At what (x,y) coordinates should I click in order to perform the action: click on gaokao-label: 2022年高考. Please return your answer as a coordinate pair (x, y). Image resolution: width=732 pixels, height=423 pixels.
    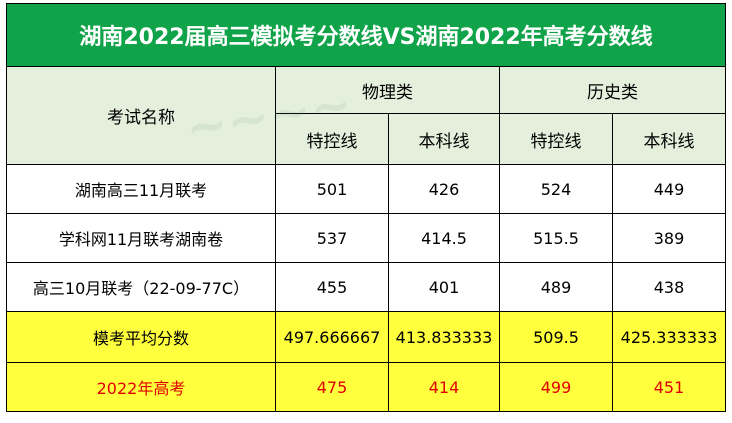
    Looking at the image, I should click on (141, 387).